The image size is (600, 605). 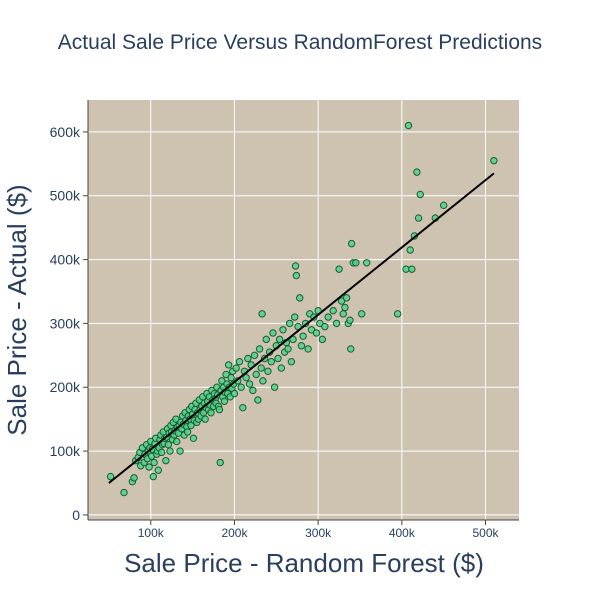 I want to click on x-tick-label: 100k, so click(x=151, y=533).